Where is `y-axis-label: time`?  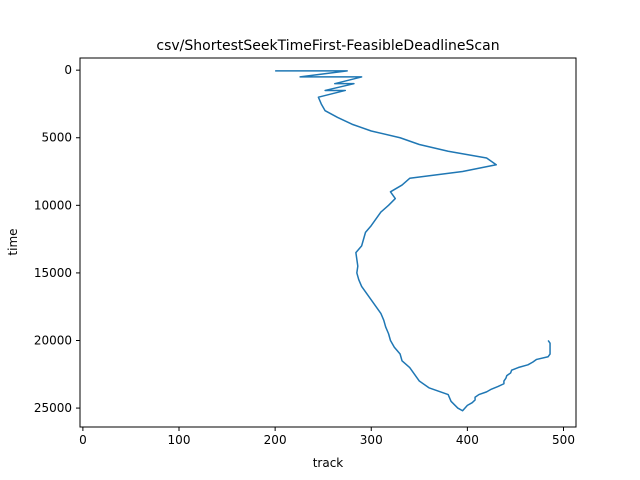 y-axis-label: time is located at coordinates (13, 241).